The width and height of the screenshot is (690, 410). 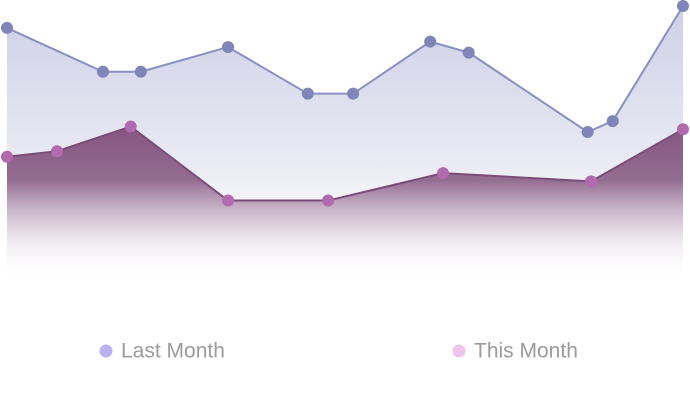 What do you see at coordinates (173, 351) in the screenshot?
I see `legend-label: Last Month` at bounding box center [173, 351].